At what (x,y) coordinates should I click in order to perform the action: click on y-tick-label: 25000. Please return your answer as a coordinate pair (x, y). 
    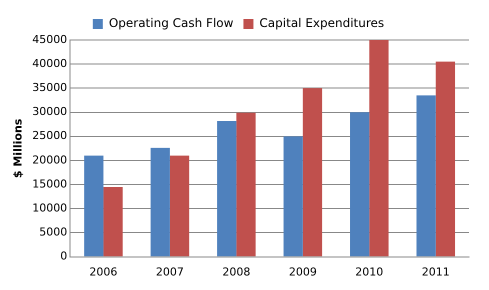
    Looking at the image, I should click on (50, 135).